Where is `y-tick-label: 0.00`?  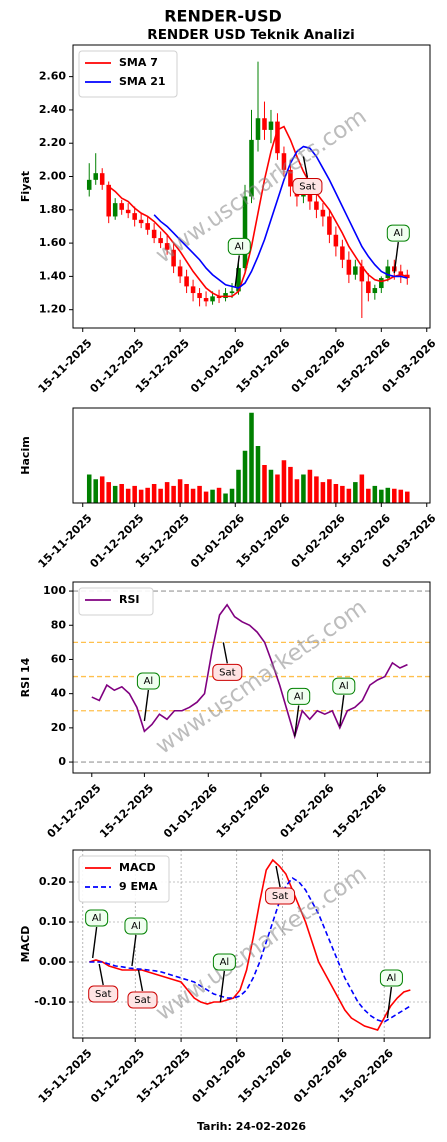
y-tick-label: 0.00 is located at coordinates (52, 961).